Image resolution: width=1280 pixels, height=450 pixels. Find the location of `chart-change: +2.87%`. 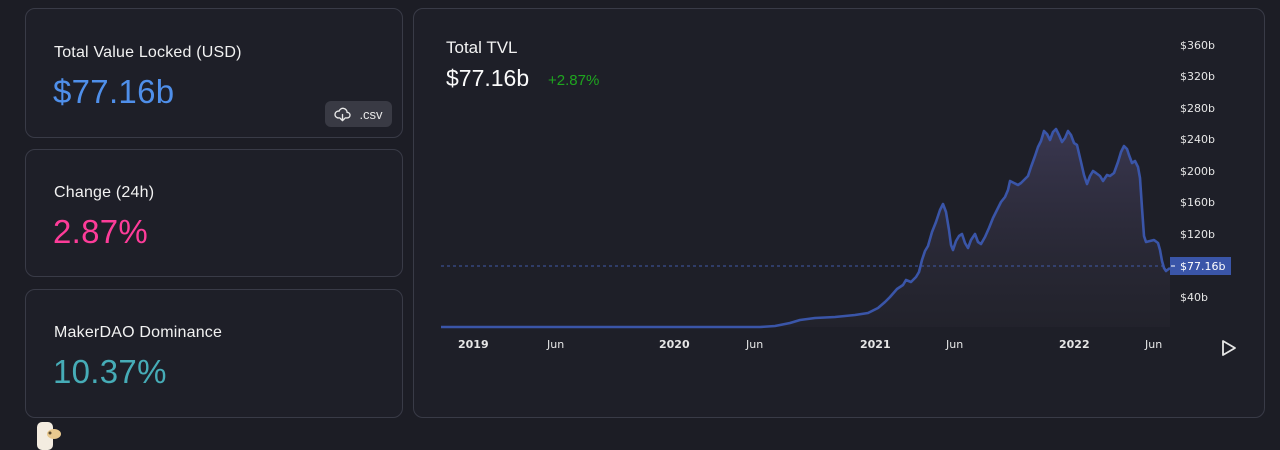

chart-change: +2.87% is located at coordinates (574, 80).